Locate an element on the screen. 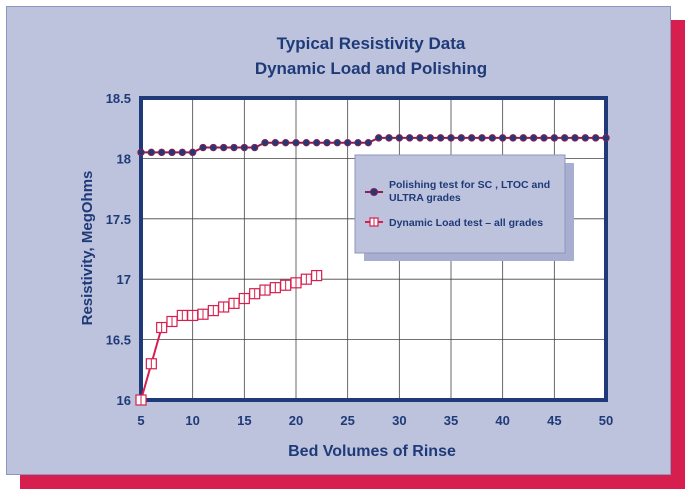 The image size is (691, 496). legend-dynamic-label: Dynamic Load test – all grades is located at coordinates (466, 223).